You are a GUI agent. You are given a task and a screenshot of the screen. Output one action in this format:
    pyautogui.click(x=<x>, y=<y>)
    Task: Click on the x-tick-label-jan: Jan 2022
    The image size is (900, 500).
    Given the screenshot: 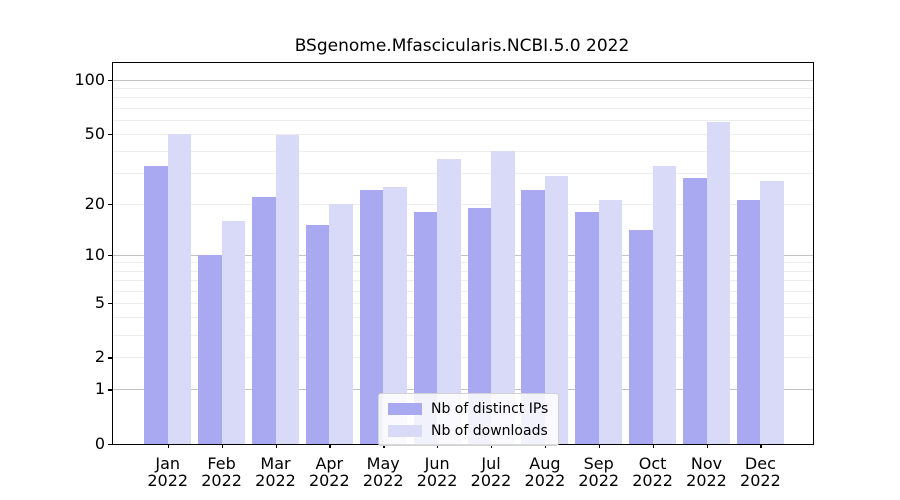 What is the action you would take?
    pyautogui.click(x=168, y=472)
    